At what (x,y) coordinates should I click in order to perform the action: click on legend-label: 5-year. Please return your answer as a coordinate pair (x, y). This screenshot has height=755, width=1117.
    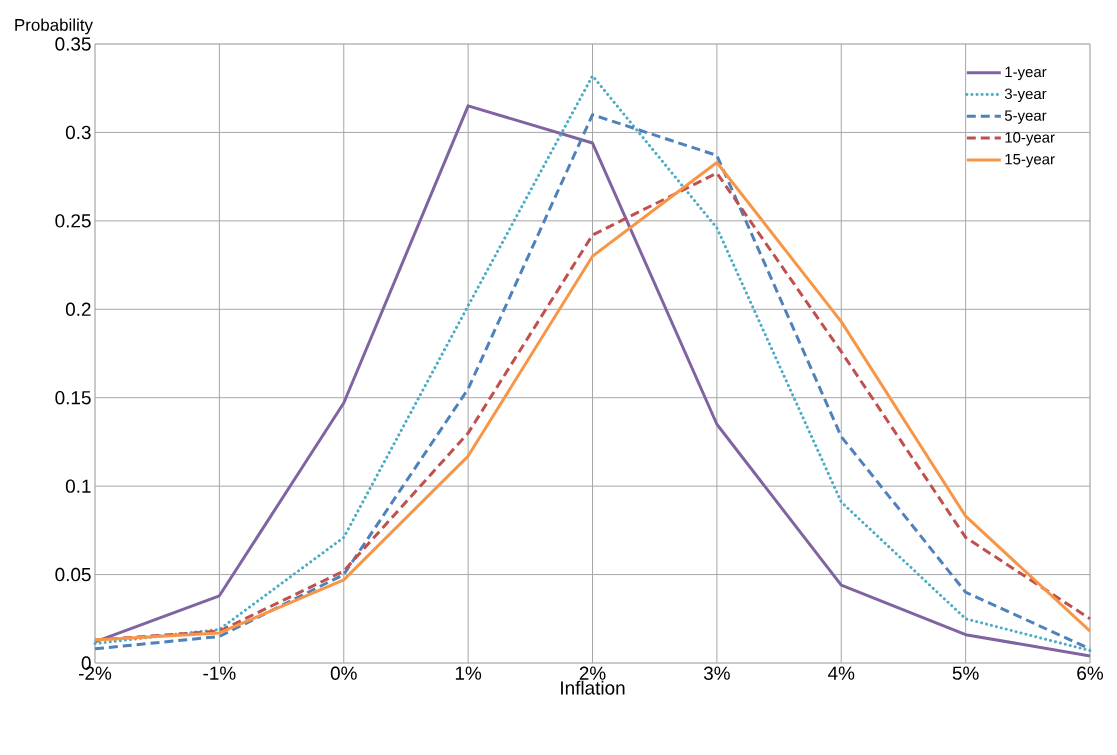
    Looking at the image, I should click on (1025, 117).